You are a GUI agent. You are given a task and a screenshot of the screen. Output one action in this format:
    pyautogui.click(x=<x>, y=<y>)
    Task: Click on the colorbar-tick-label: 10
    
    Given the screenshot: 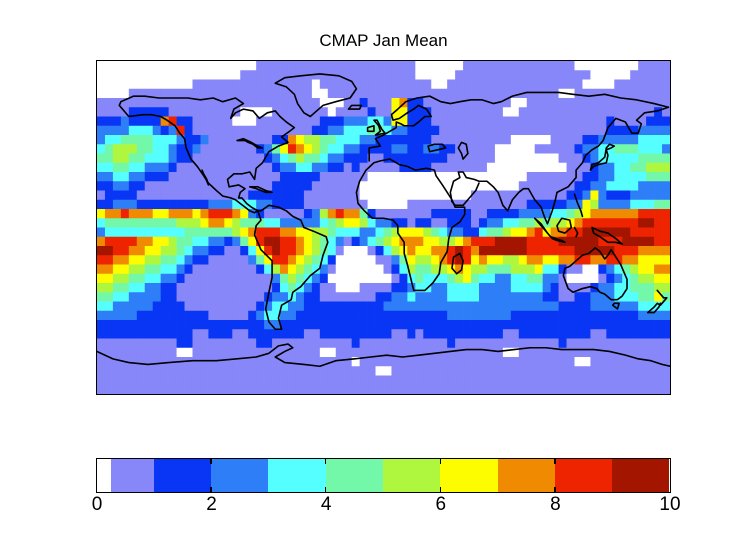 What is the action you would take?
    pyautogui.click(x=670, y=504)
    